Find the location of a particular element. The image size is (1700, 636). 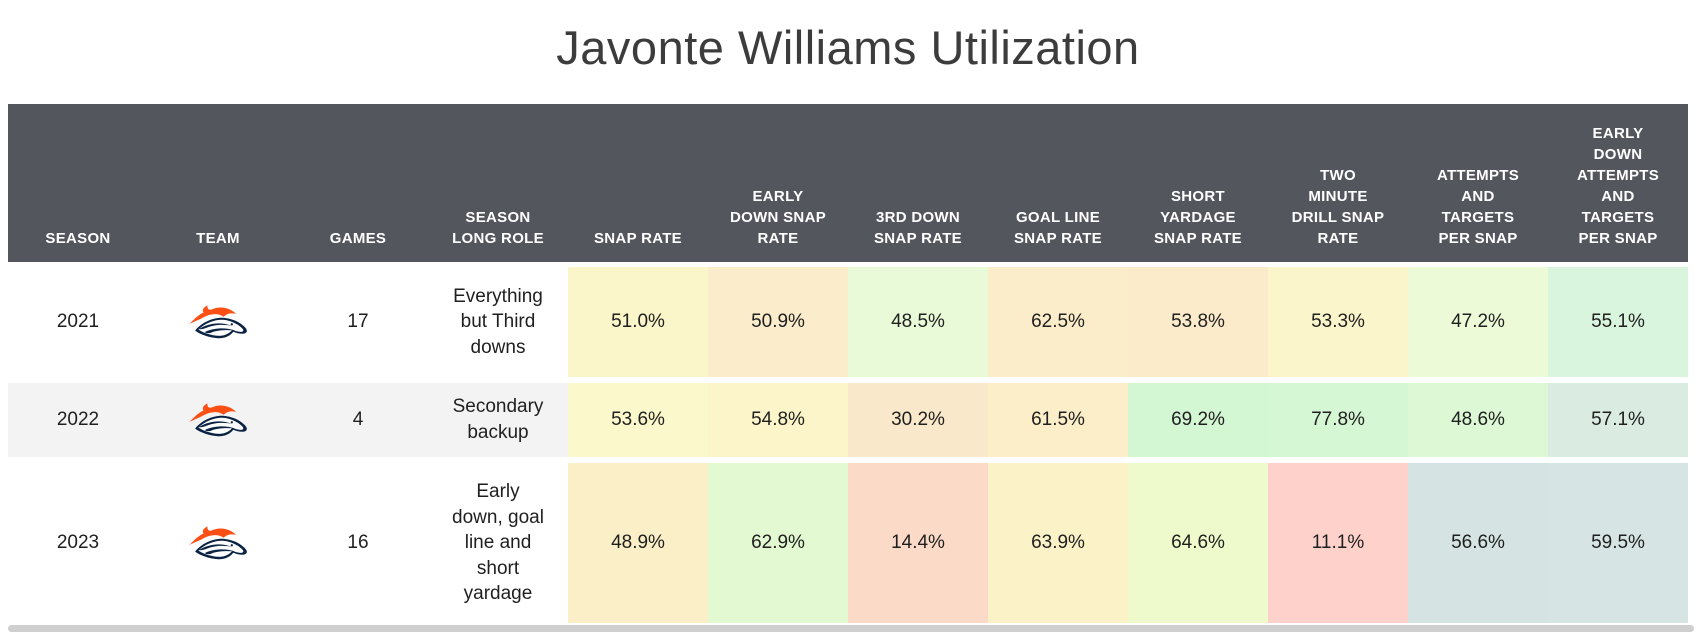

stat-cell-goal-line-snap-rate: 63.9% is located at coordinates (1058, 543).